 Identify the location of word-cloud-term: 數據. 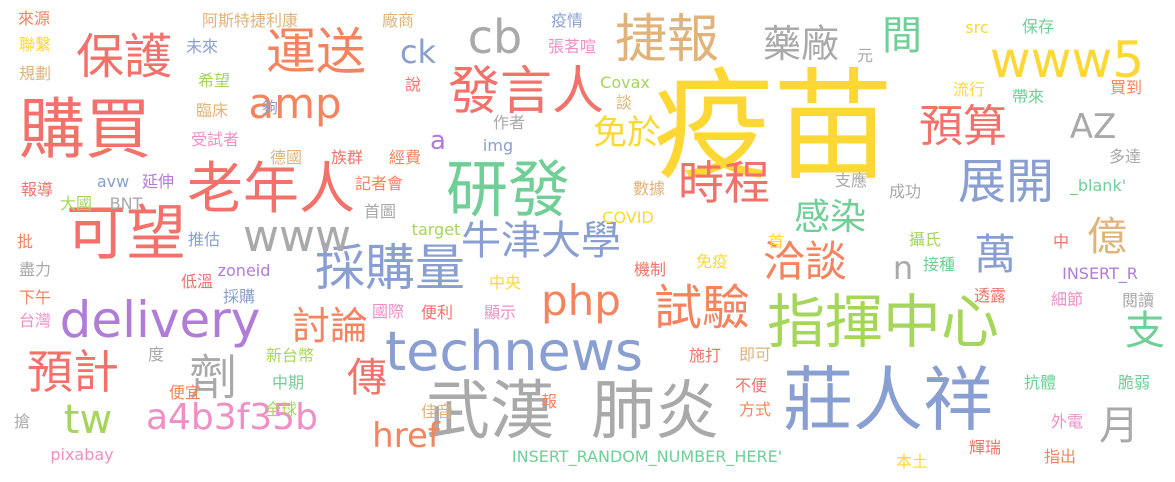
(649, 188).